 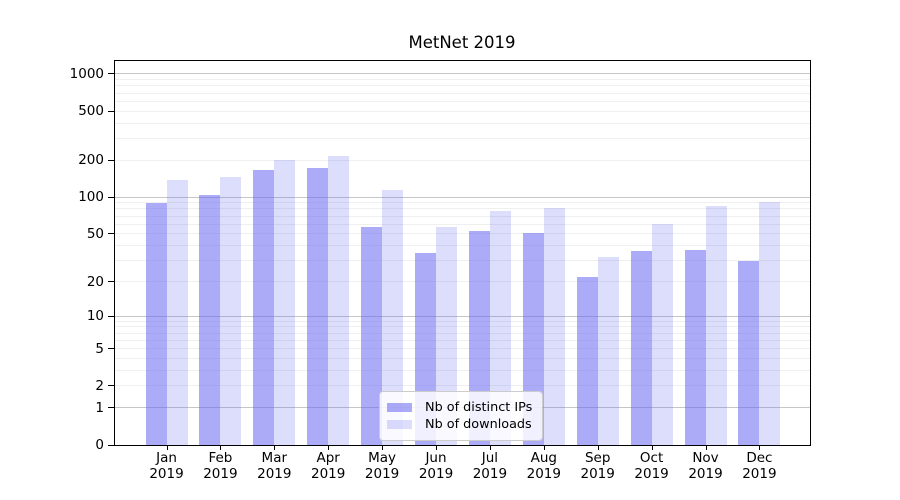 I want to click on y-tick-label: 0, so click(x=99, y=445).